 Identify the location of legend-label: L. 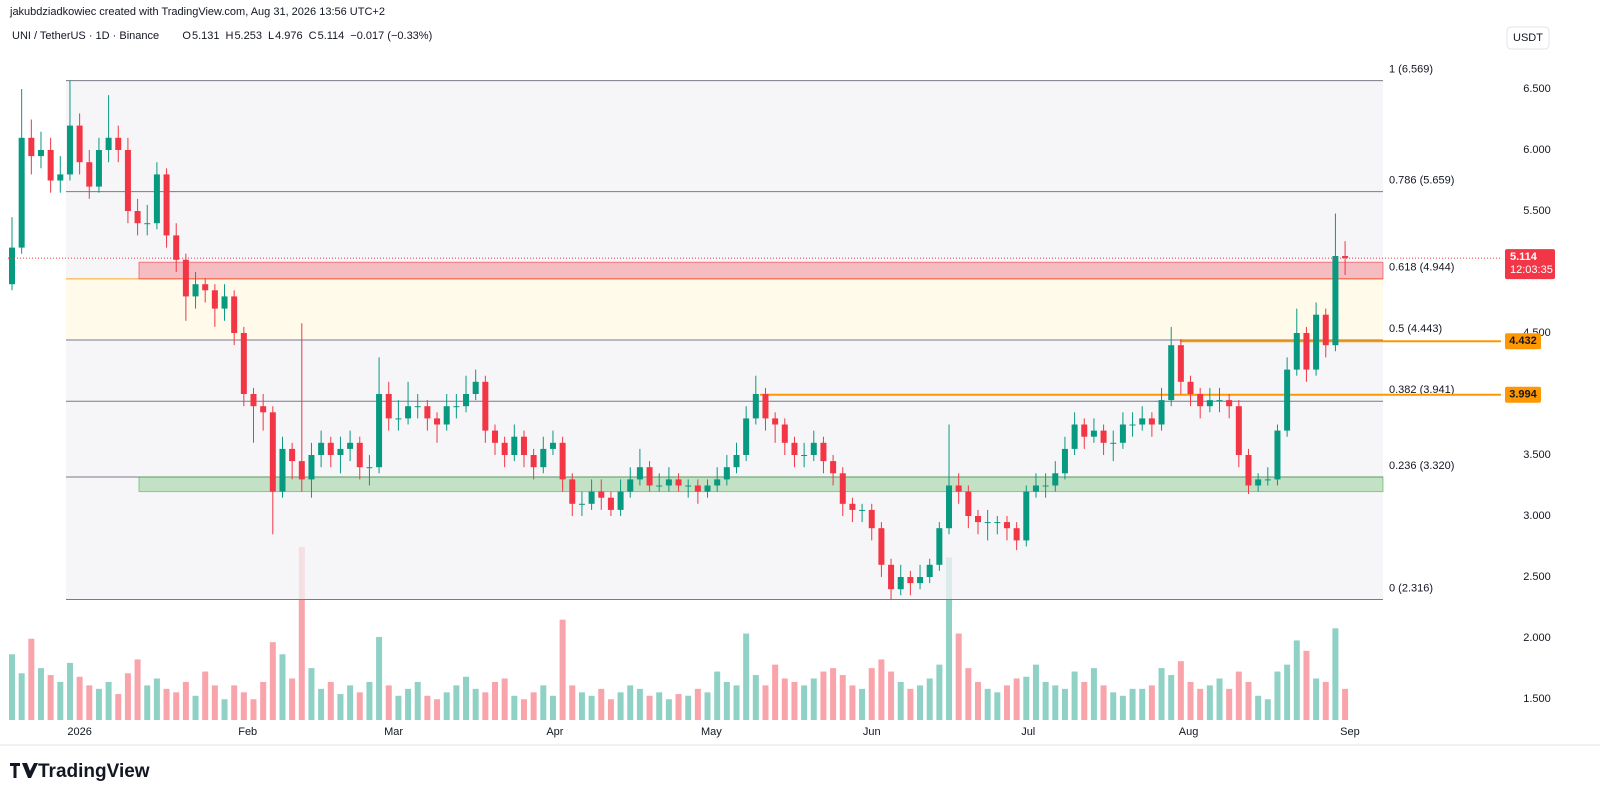
(271, 36).